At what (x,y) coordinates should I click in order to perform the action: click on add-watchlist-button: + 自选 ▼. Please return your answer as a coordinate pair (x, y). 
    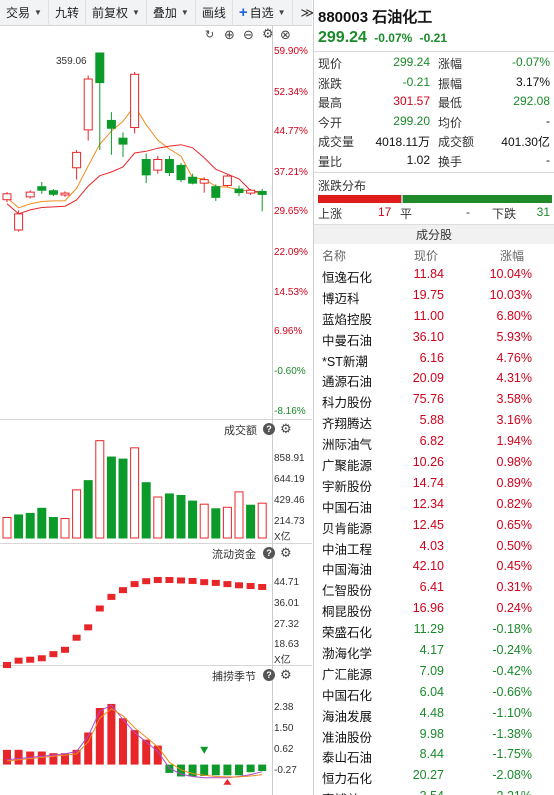
    Looking at the image, I should click on (263, 13).